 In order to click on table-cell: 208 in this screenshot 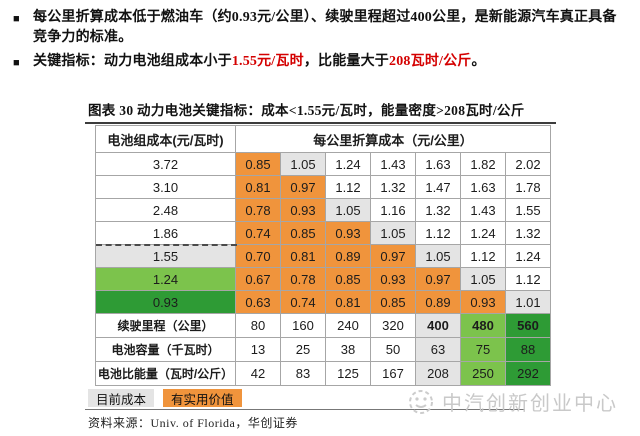, I will do `click(438, 374)`.